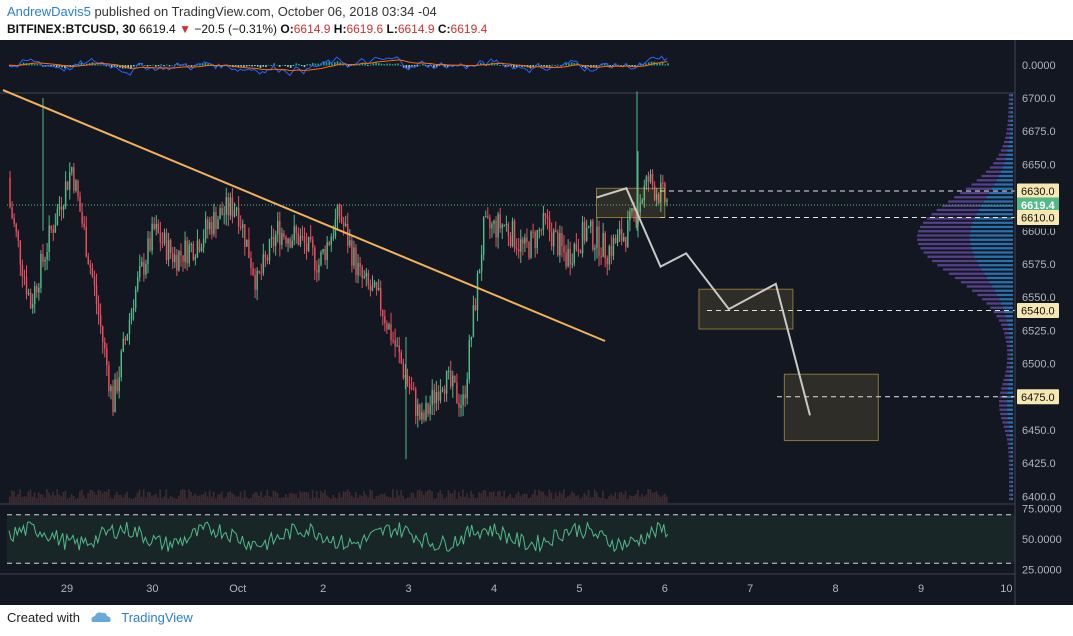  What do you see at coordinates (157, 617) in the screenshot?
I see `tradingview-link: TradingView` at bounding box center [157, 617].